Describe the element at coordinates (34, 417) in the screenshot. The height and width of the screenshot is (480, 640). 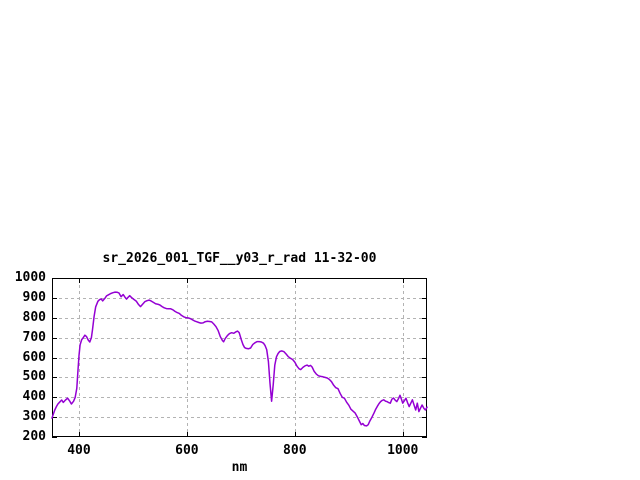
I see `y-tick-label-300: 300` at that location.